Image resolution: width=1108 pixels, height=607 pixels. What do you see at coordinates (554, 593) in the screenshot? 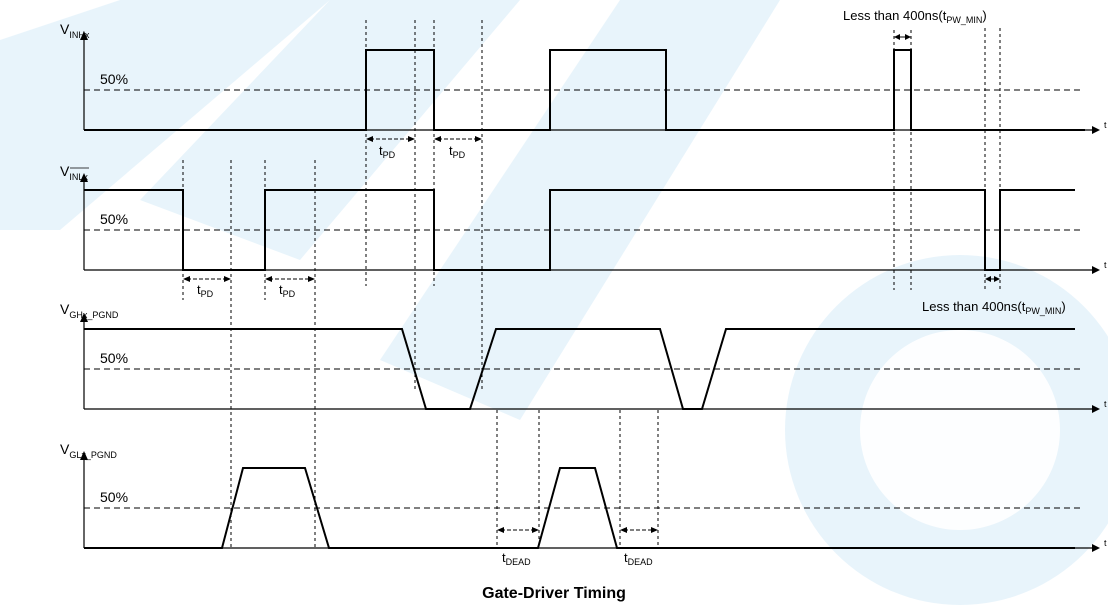
I see `figure-caption: Gate-Driver Timing` at bounding box center [554, 593].